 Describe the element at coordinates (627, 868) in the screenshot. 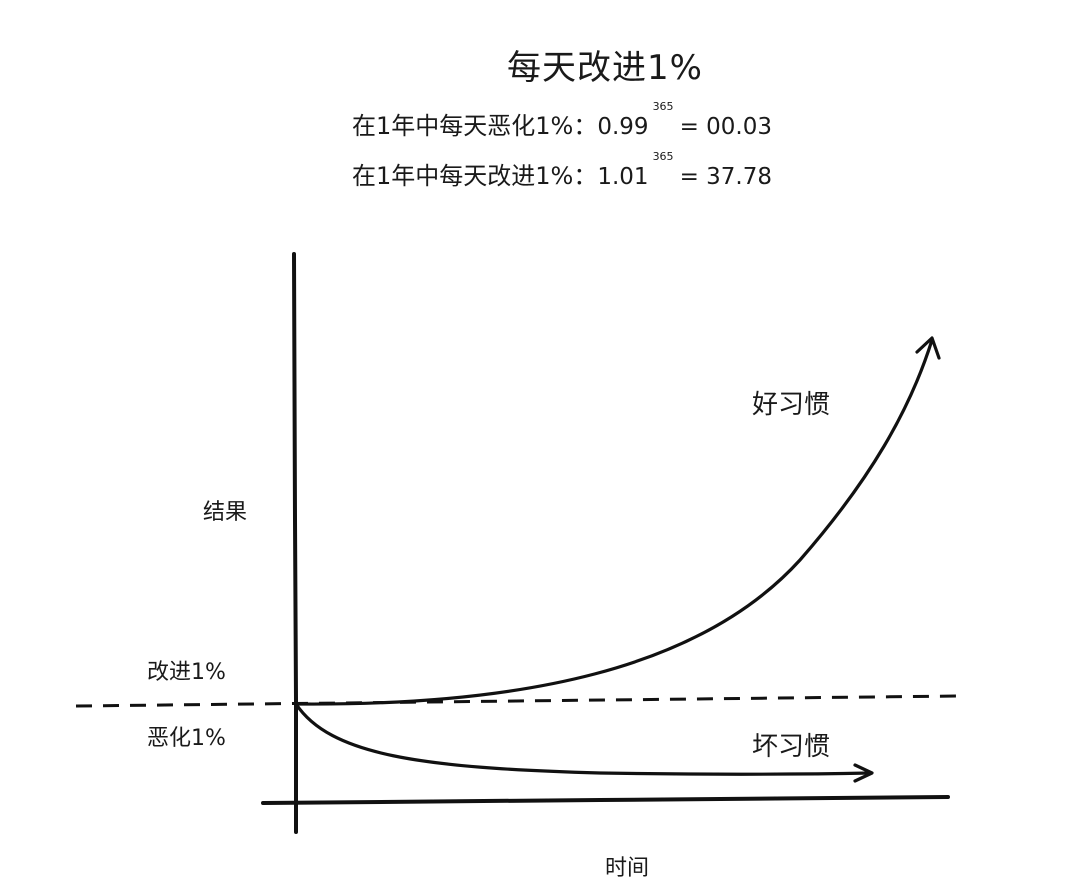

I see `x-axis-label: 时间` at that location.